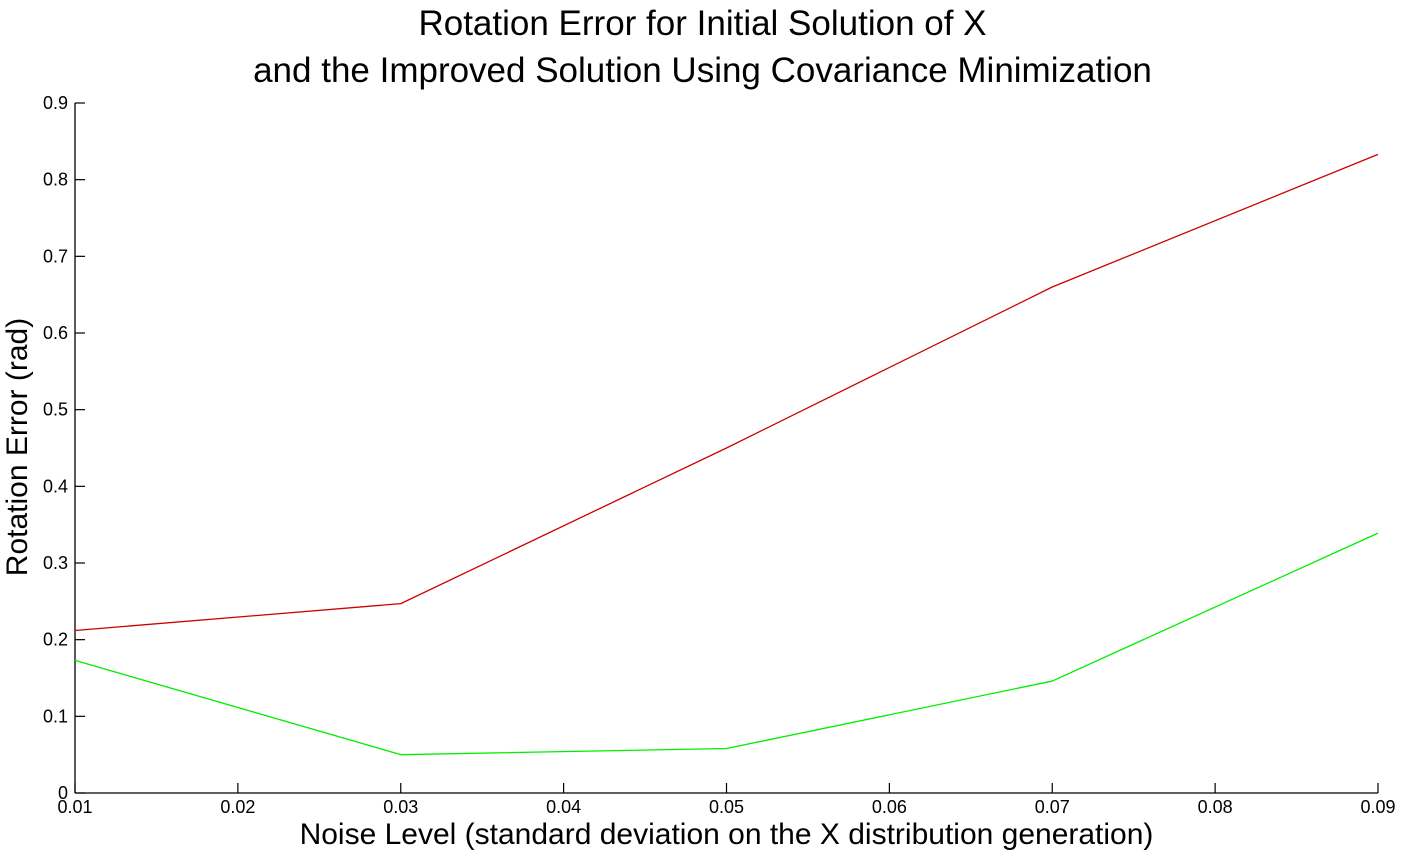 The width and height of the screenshot is (1405, 860). What do you see at coordinates (1215, 807) in the screenshot?
I see `x-tick-label: 0.08` at bounding box center [1215, 807].